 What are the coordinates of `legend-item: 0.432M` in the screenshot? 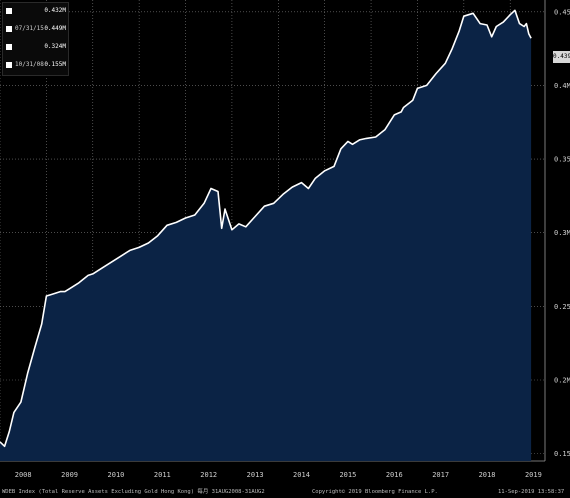 It's located at (36, 11).